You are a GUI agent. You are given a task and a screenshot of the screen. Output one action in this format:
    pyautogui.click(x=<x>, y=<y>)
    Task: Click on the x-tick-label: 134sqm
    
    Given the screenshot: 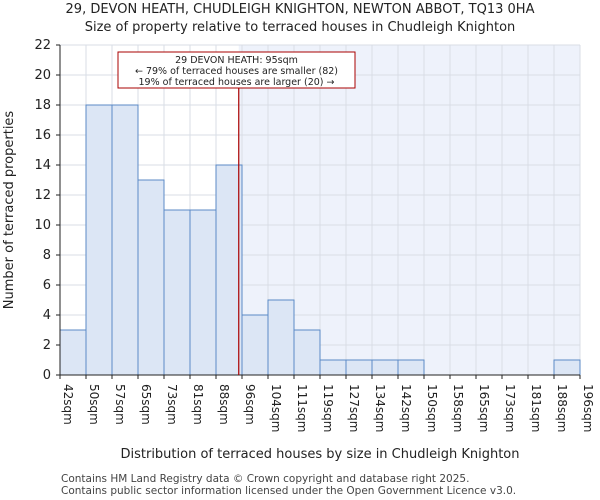 What is the action you would take?
    pyautogui.click(x=380, y=408)
    